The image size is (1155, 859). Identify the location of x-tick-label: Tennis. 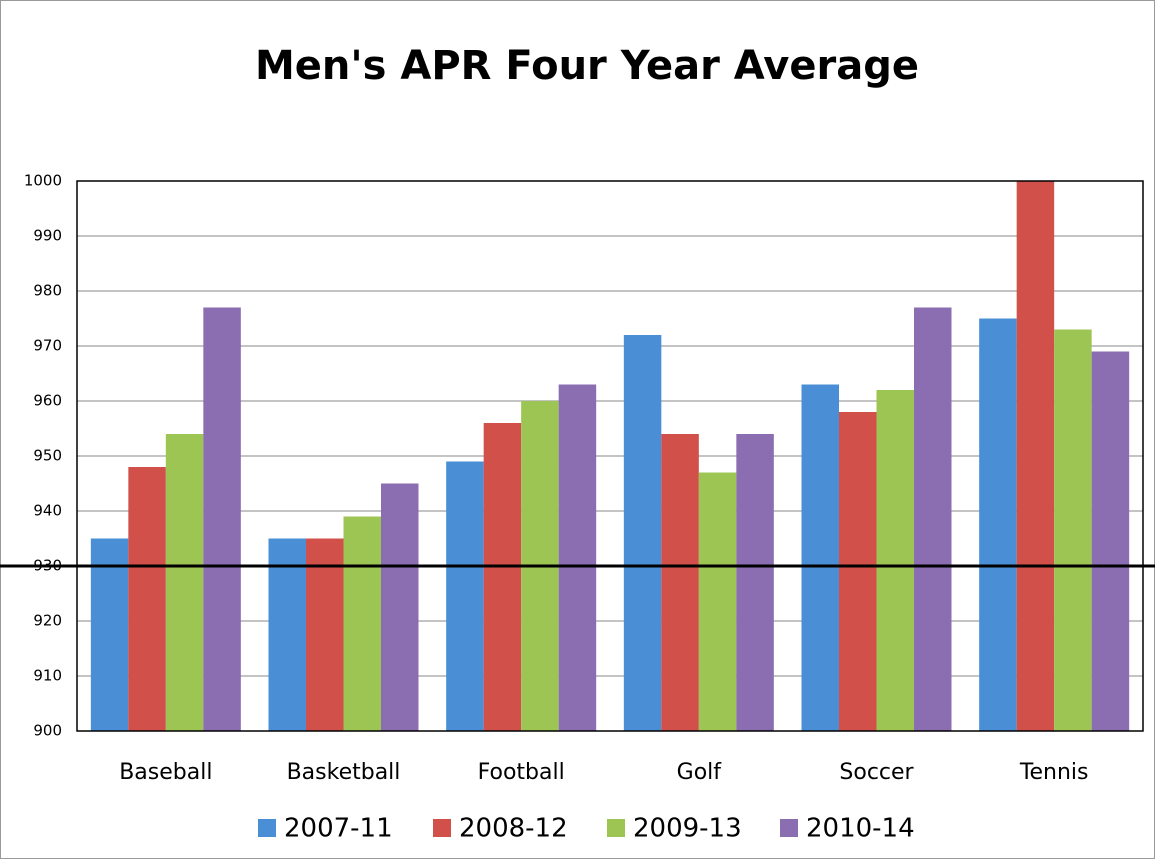
(1054, 772).